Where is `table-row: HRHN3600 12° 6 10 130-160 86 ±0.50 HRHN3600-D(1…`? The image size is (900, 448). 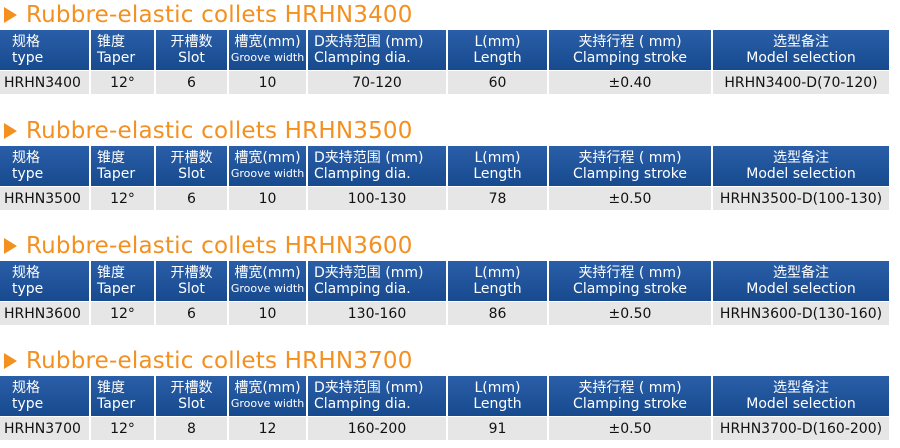
table-row: HRHN3600 12° 6 10 130-160 86 ±0.50 HRHN3600-D(1… is located at coordinates (445, 313).